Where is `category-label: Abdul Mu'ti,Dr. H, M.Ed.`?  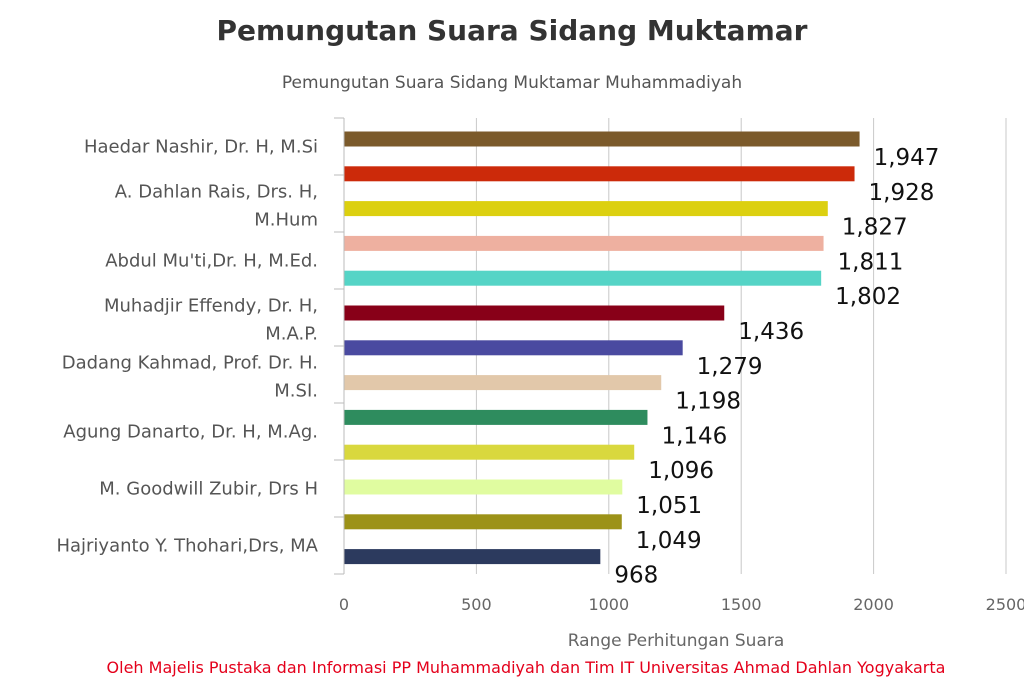
category-label: Abdul Mu'ti,Dr. H, M.Ed. is located at coordinates (211, 261).